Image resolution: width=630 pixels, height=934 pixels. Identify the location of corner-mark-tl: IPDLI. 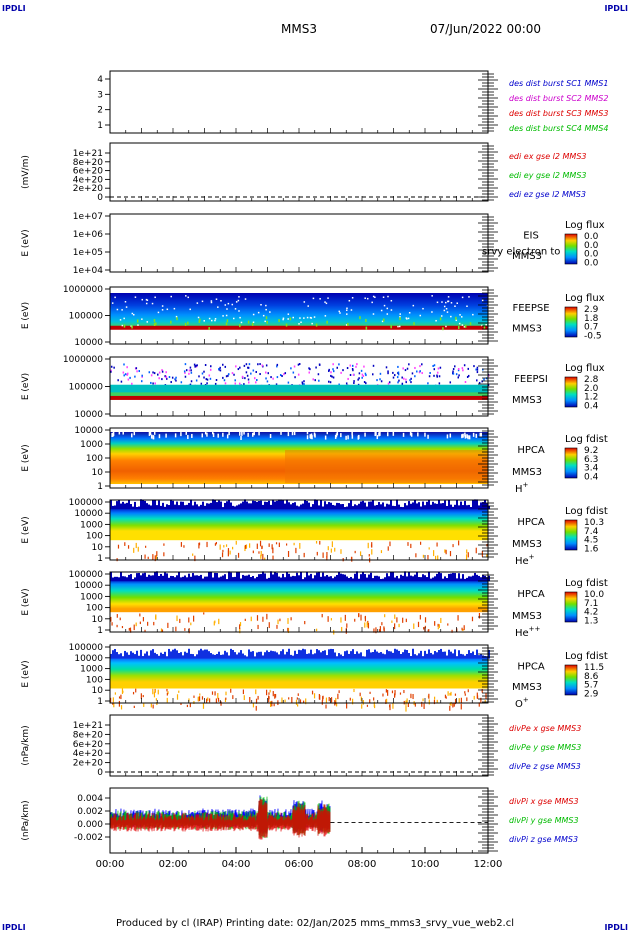
(14, 8).